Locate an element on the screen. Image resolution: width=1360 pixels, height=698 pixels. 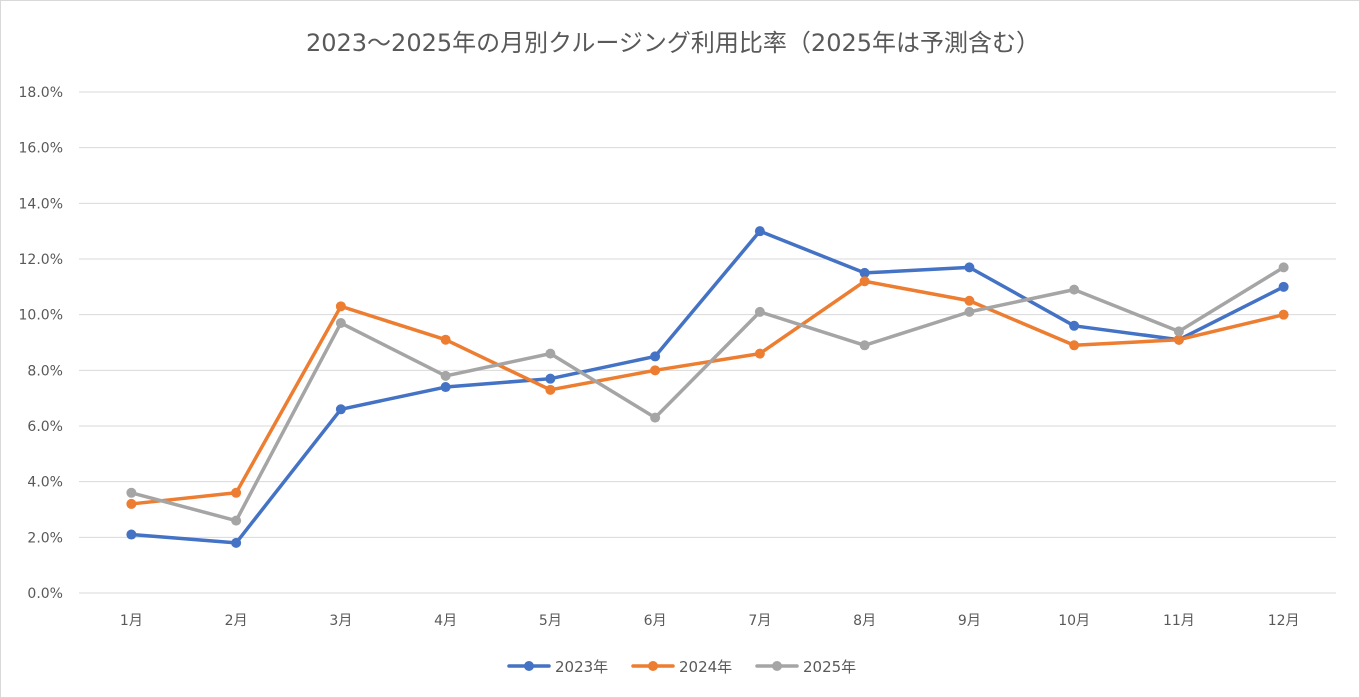
x-tick-label: 6月 is located at coordinates (655, 621).